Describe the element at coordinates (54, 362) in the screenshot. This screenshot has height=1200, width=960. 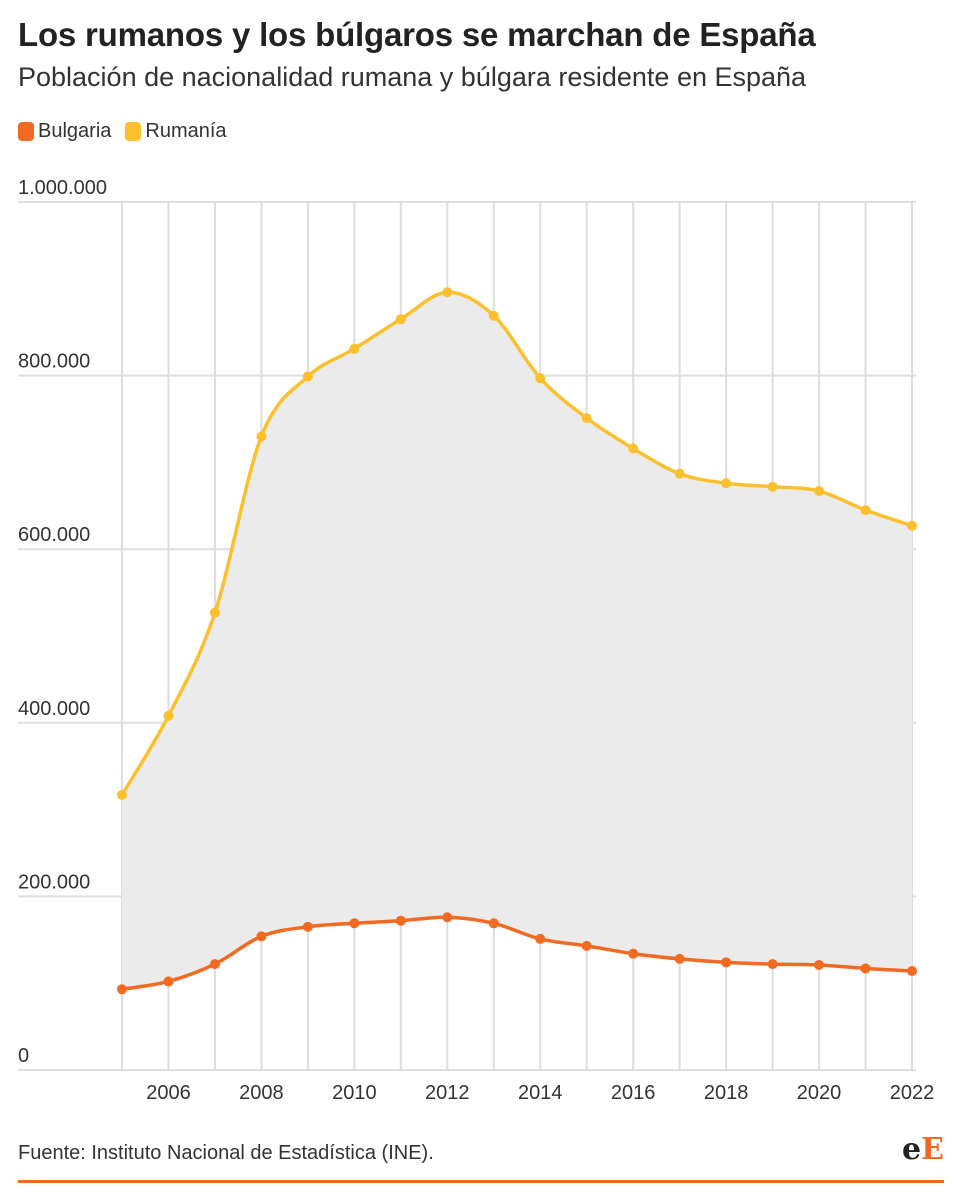
I see `y-tick-label: 800.000` at that location.